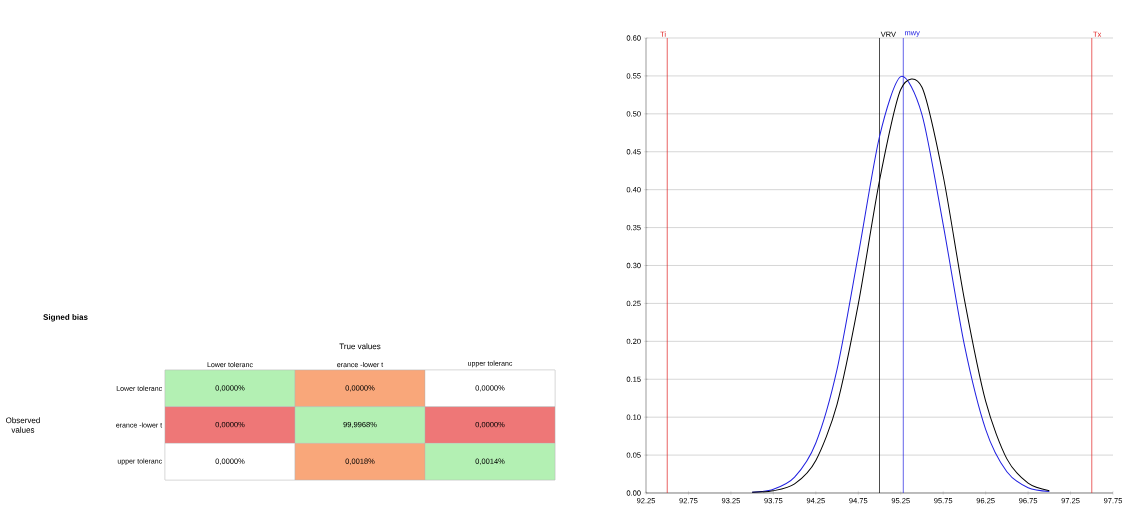 This screenshot has width=1129, height=515. What do you see at coordinates (22, 425) in the screenshot?
I see `text: Observed values` at bounding box center [22, 425].